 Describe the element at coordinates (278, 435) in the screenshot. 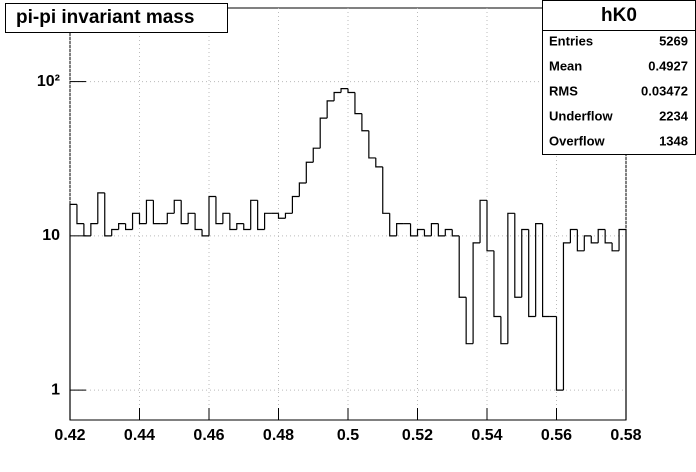

I see `x-tick-label: 0.48` at that location.